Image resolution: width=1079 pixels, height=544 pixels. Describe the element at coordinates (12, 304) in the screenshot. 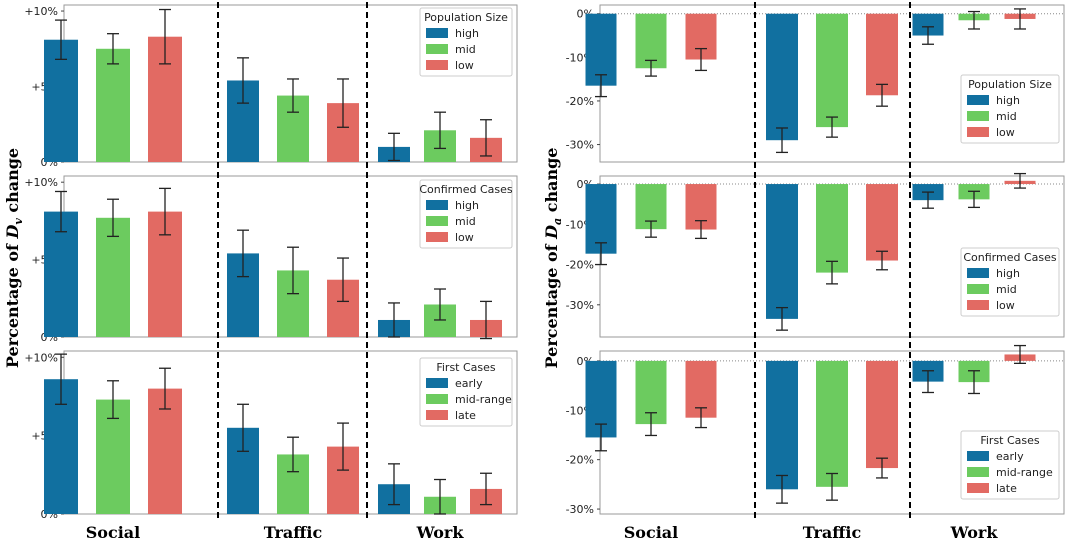

I see `left-ylabel-prefix: Percentage of` at that location.